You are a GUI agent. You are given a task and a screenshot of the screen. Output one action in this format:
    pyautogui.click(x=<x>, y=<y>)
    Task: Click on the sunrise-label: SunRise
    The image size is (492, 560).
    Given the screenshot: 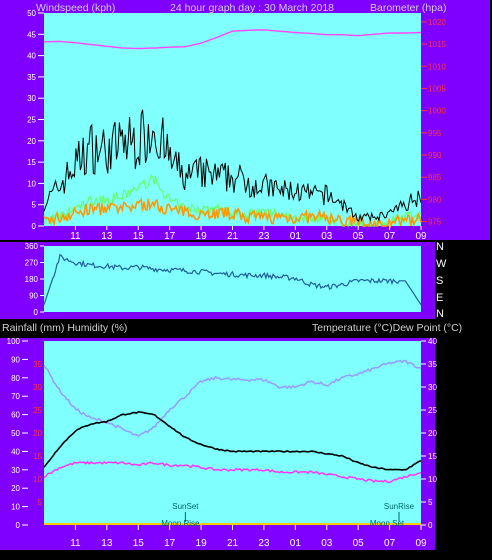 What is the action you would take?
    pyautogui.click(x=399, y=506)
    